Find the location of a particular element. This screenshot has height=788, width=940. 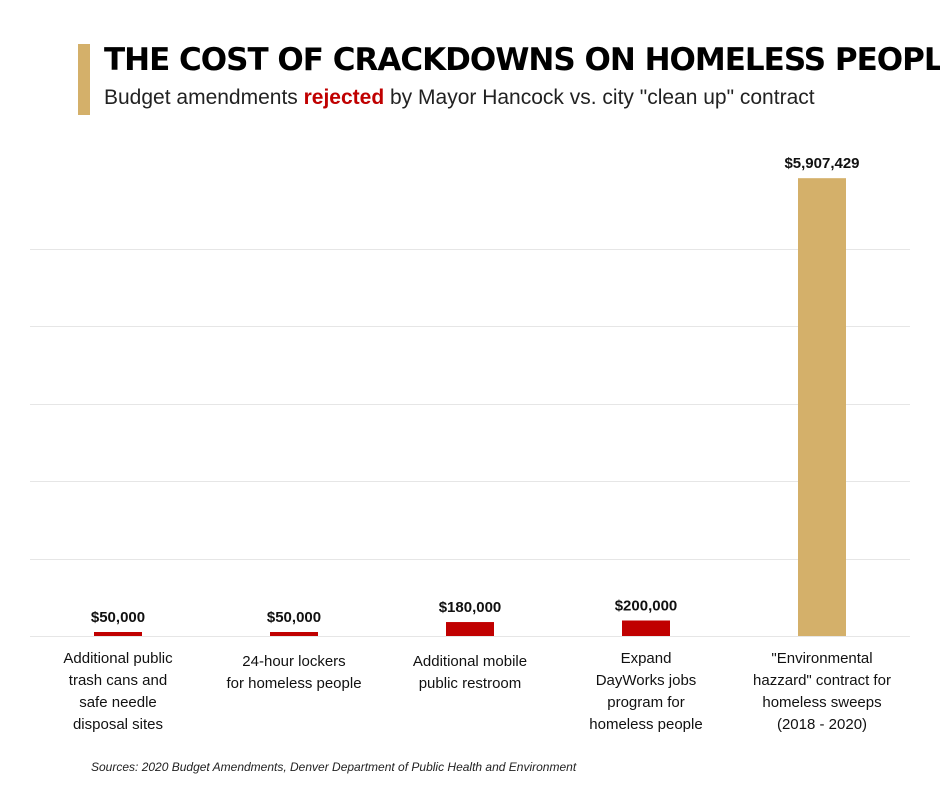

category-label-line: Expand is located at coordinates (646, 658).